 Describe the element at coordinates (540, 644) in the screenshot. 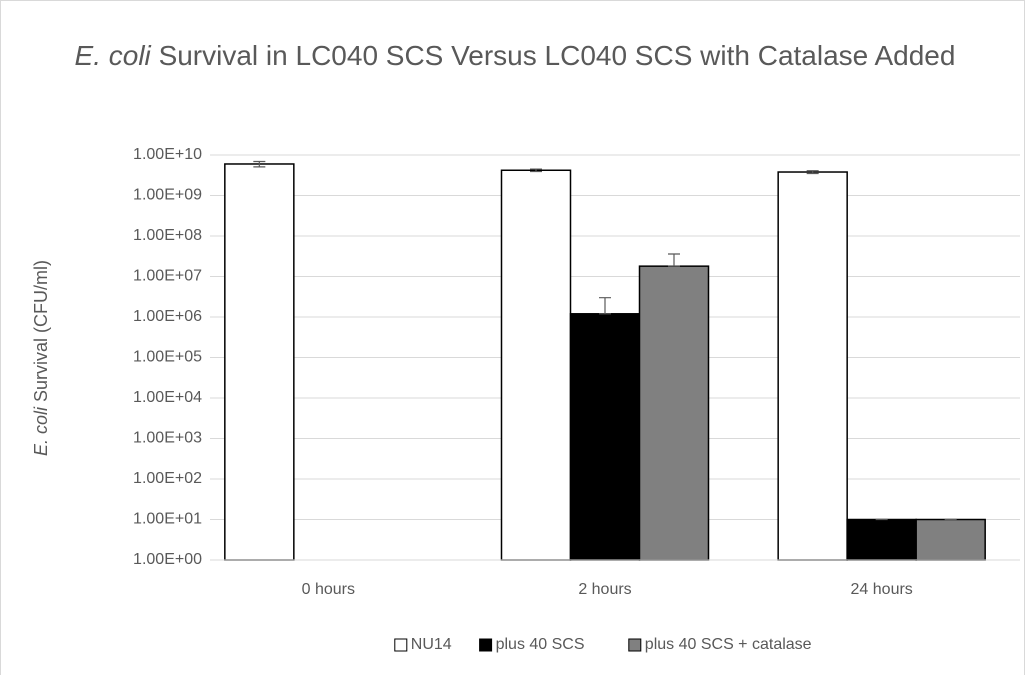

I see `legend-label: plus 40 SCS` at that location.